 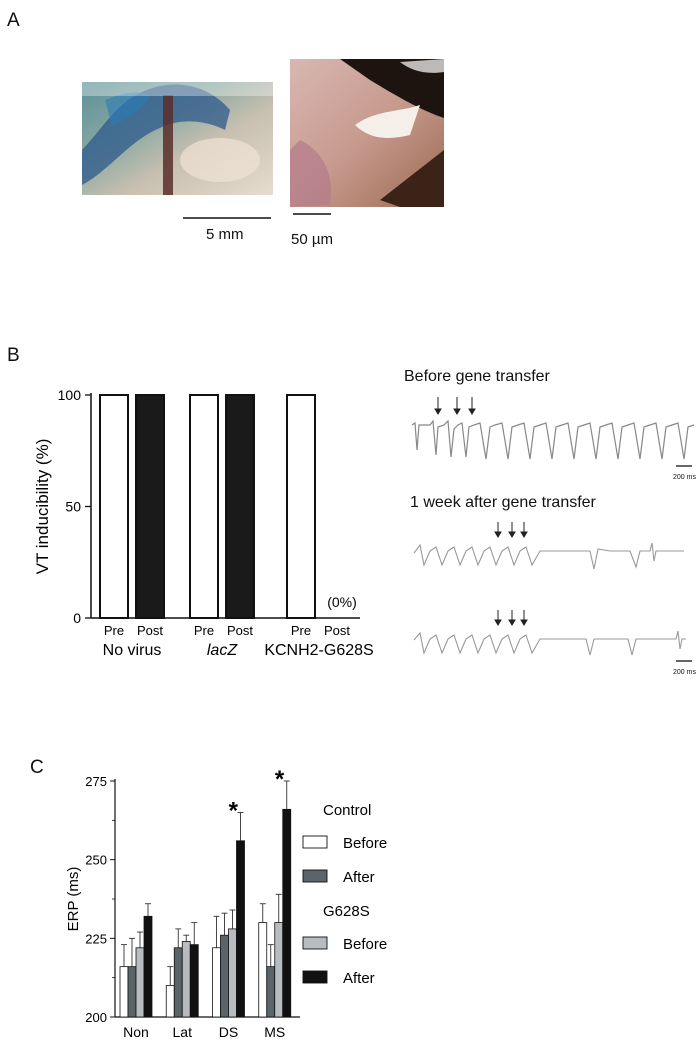 I want to click on y-tick-label: 50, so click(x=73, y=507).